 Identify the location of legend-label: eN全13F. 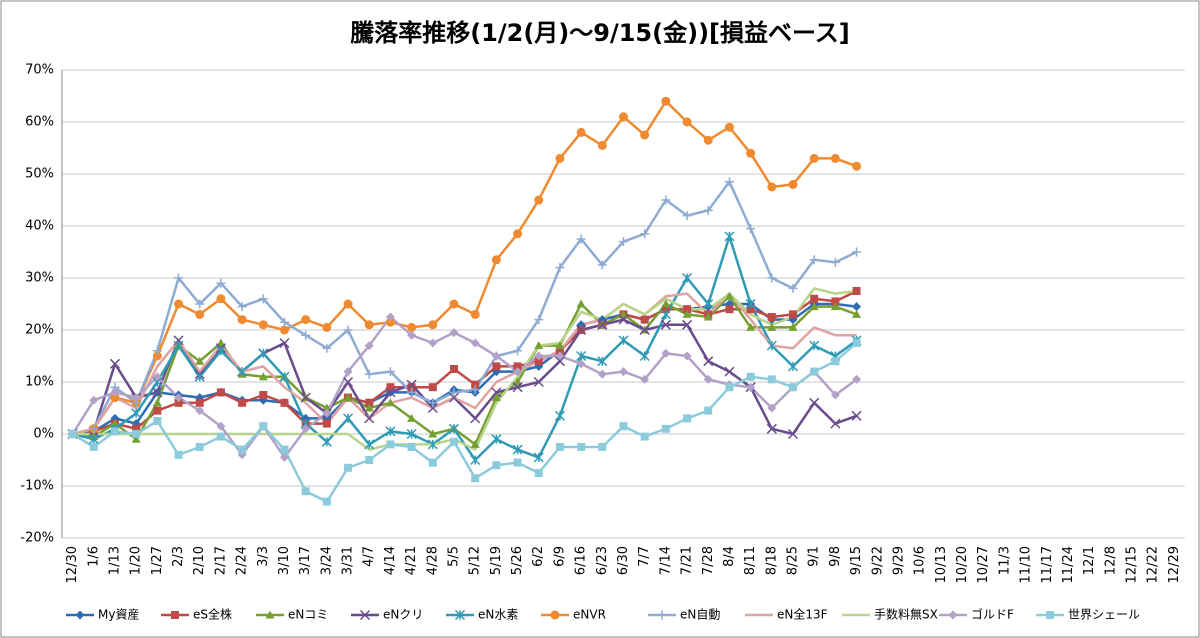
(802, 614).